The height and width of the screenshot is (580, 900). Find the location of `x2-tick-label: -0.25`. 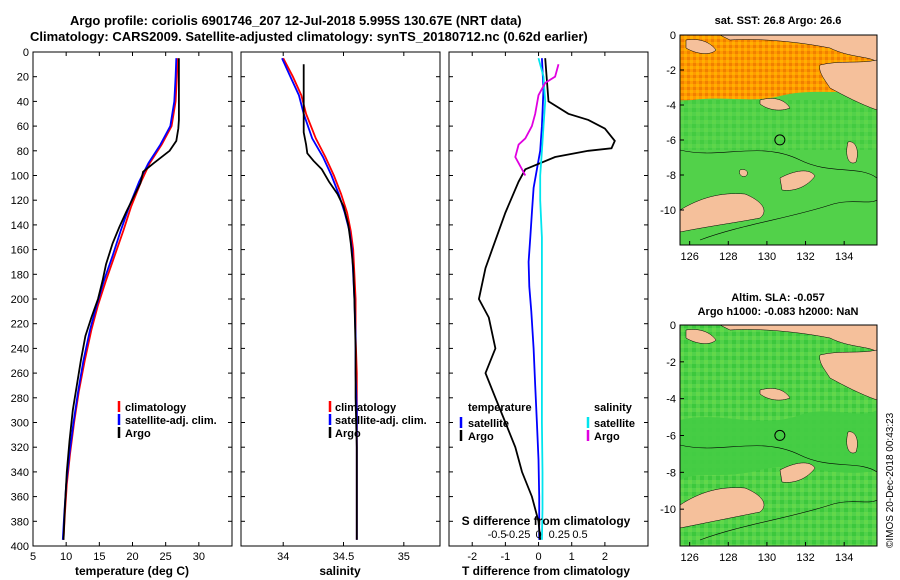

x2-tick-label: -0.25 is located at coordinates (517, 535).